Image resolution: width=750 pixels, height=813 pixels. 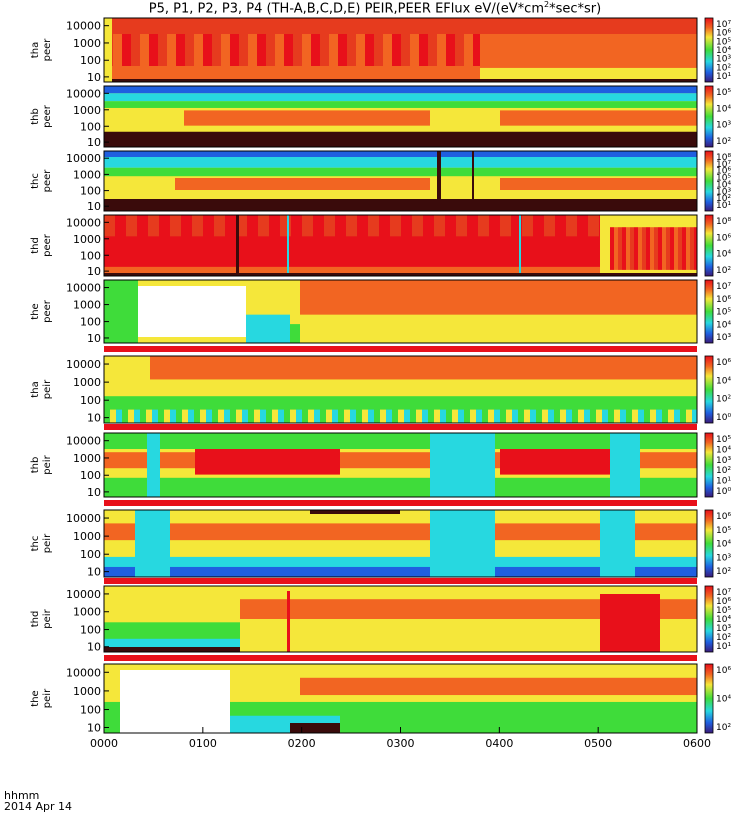 What do you see at coordinates (546, 4) in the screenshot?
I see `title-superscript: 2` at bounding box center [546, 4].